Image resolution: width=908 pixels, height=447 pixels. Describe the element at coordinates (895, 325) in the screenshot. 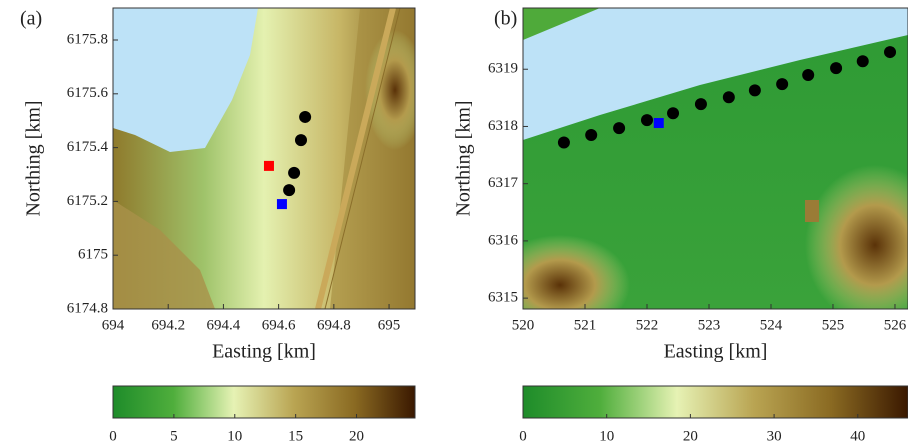

I see `x-tick-label: 526` at that location.